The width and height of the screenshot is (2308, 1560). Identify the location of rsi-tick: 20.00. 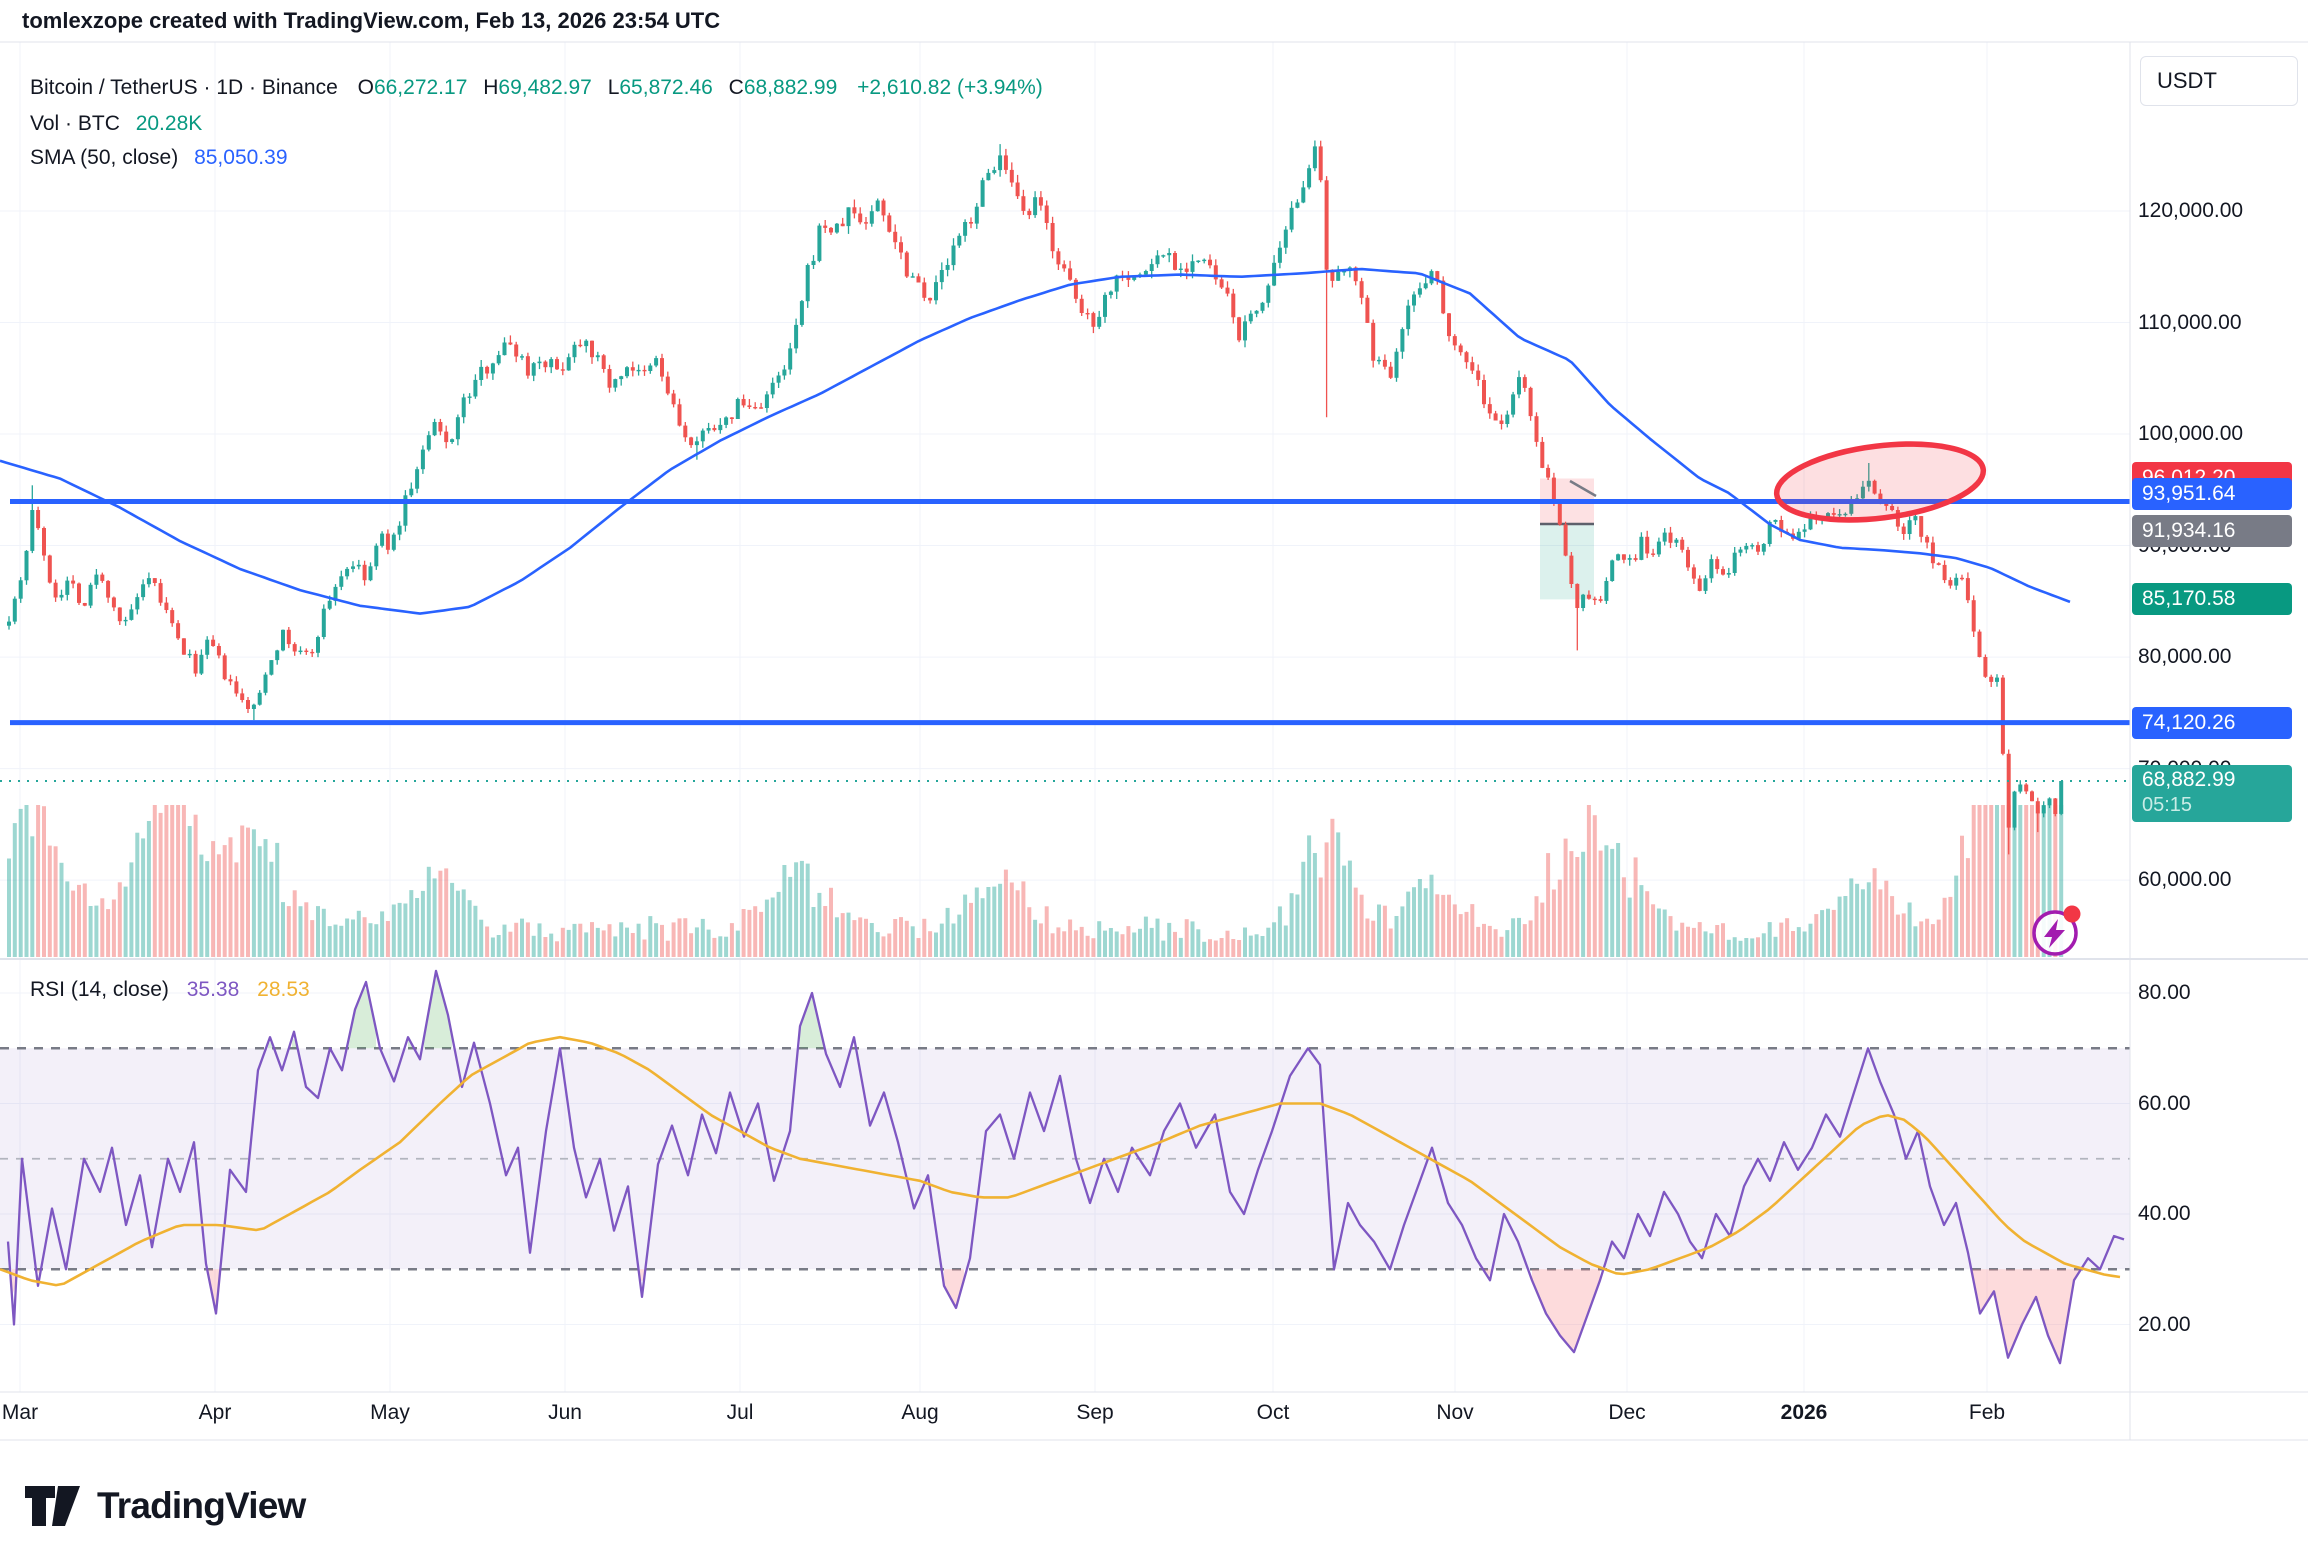
(2164, 1324).